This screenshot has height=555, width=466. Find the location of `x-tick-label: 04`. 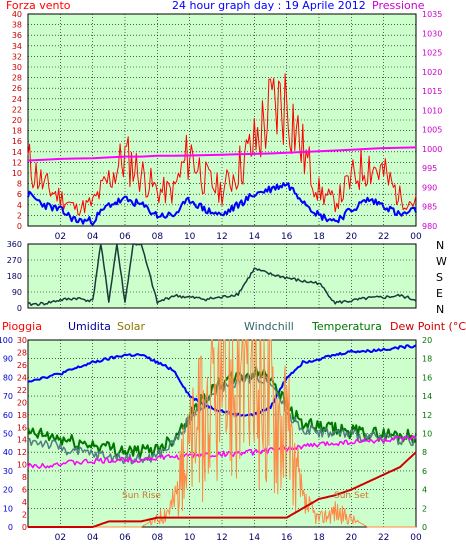

x-tick-label: 04 is located at coordinates (93, 237).